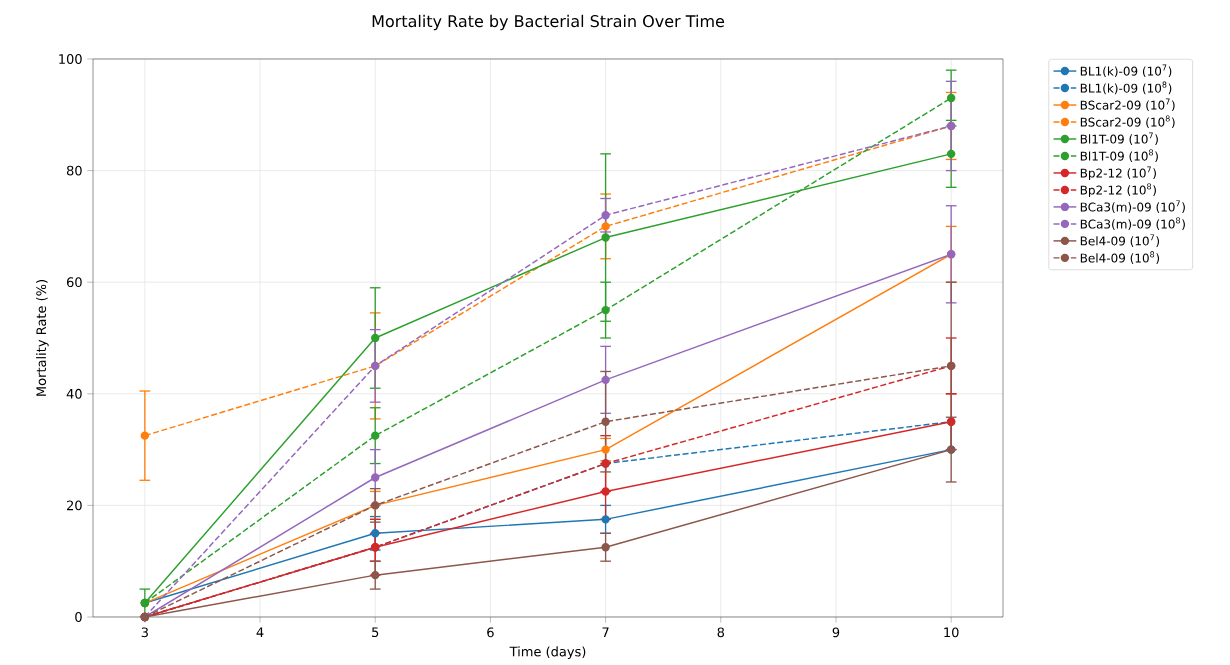  What do you see at coordinates (144, 632) in the screenshot?
I see `x-tick-label: 3` at bounding box center [144, 632].